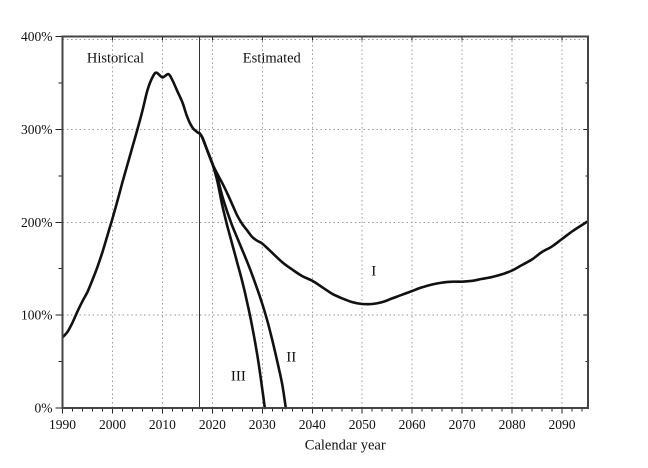 The image size is (648, 468). What do you see at coordinates (37, 129) in the screenshot?
I see `y-tick-label: 300%` at bounding box center [37, 129].